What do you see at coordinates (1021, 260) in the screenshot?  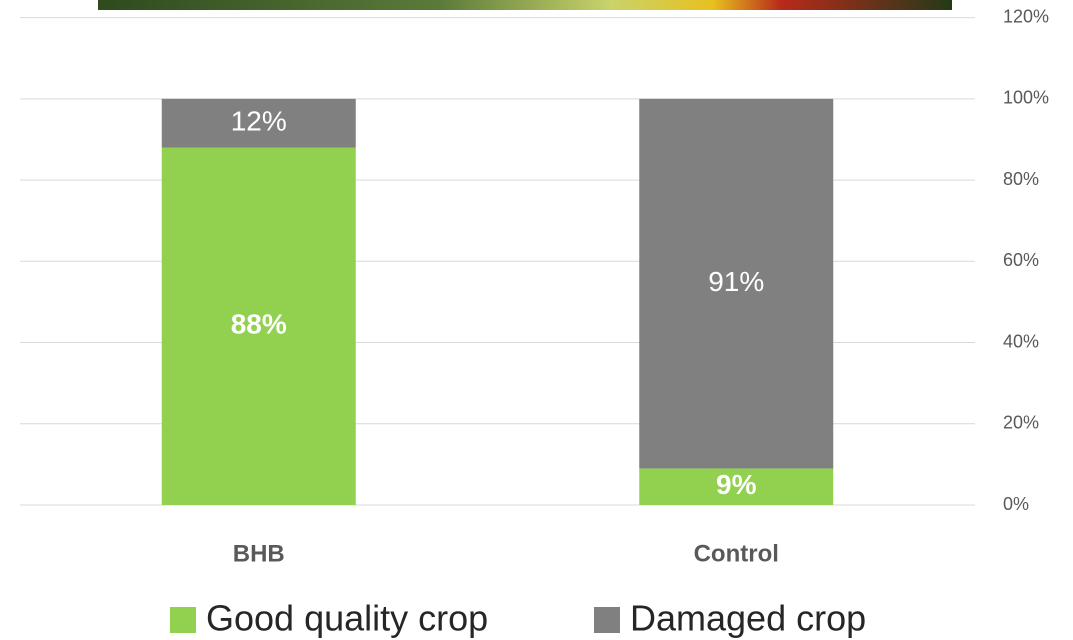 I see `y-tick-label: 60%` at bounding box center [1021, 260].